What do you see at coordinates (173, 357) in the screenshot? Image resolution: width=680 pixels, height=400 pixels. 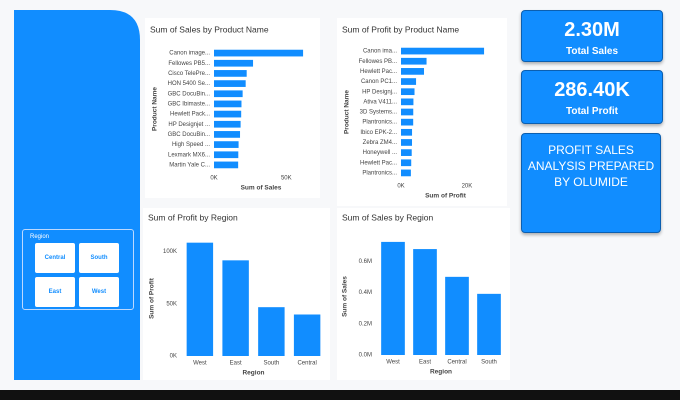 I see `y-tick-label: 0K` at bounding box center [173, 357].